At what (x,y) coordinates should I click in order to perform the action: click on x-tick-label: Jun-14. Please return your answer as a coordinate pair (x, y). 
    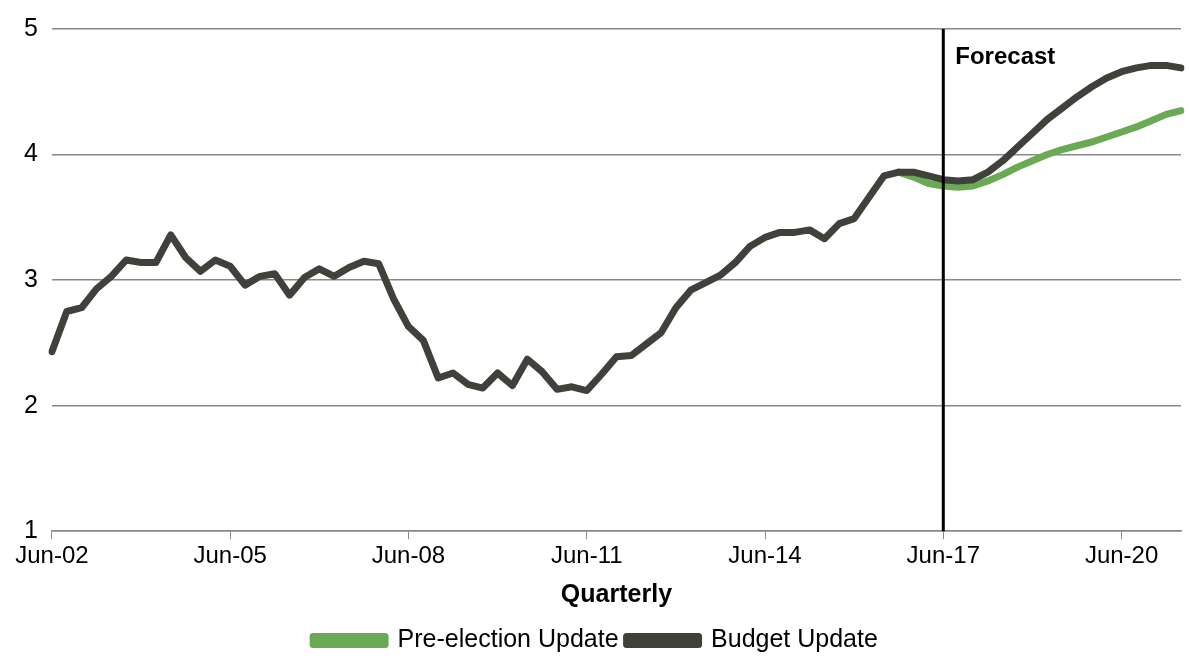
    Looking at the image, I should click on (765, 555).